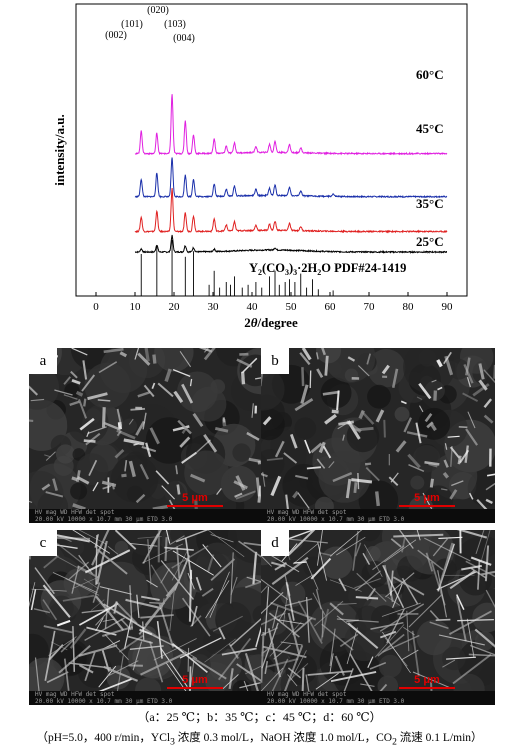 Image resolution: width=519 pixels, height=753 pixels. What do you see at coordinates (104, 701) in the screenshot?
I see `sem-info-row: 20.00 kV 10000 x 10.7 mm 30 μm ETD 3.0` at bounding box center [104, 701].